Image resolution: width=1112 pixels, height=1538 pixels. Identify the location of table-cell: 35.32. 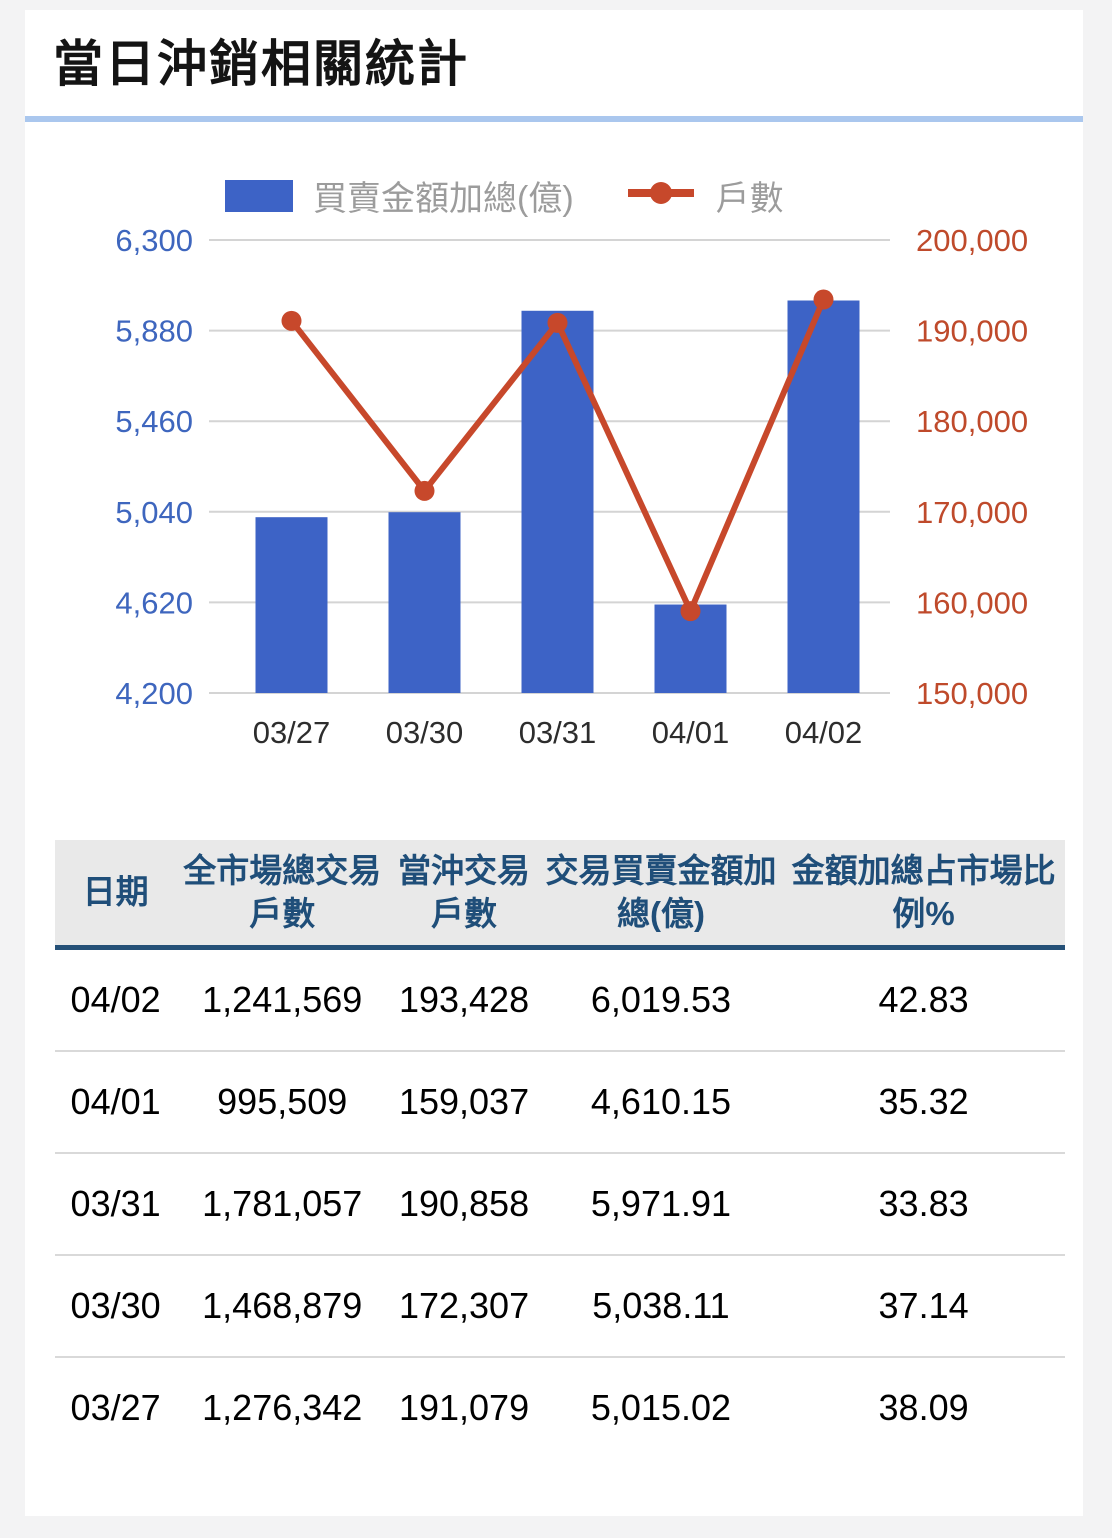
(923, 1101).